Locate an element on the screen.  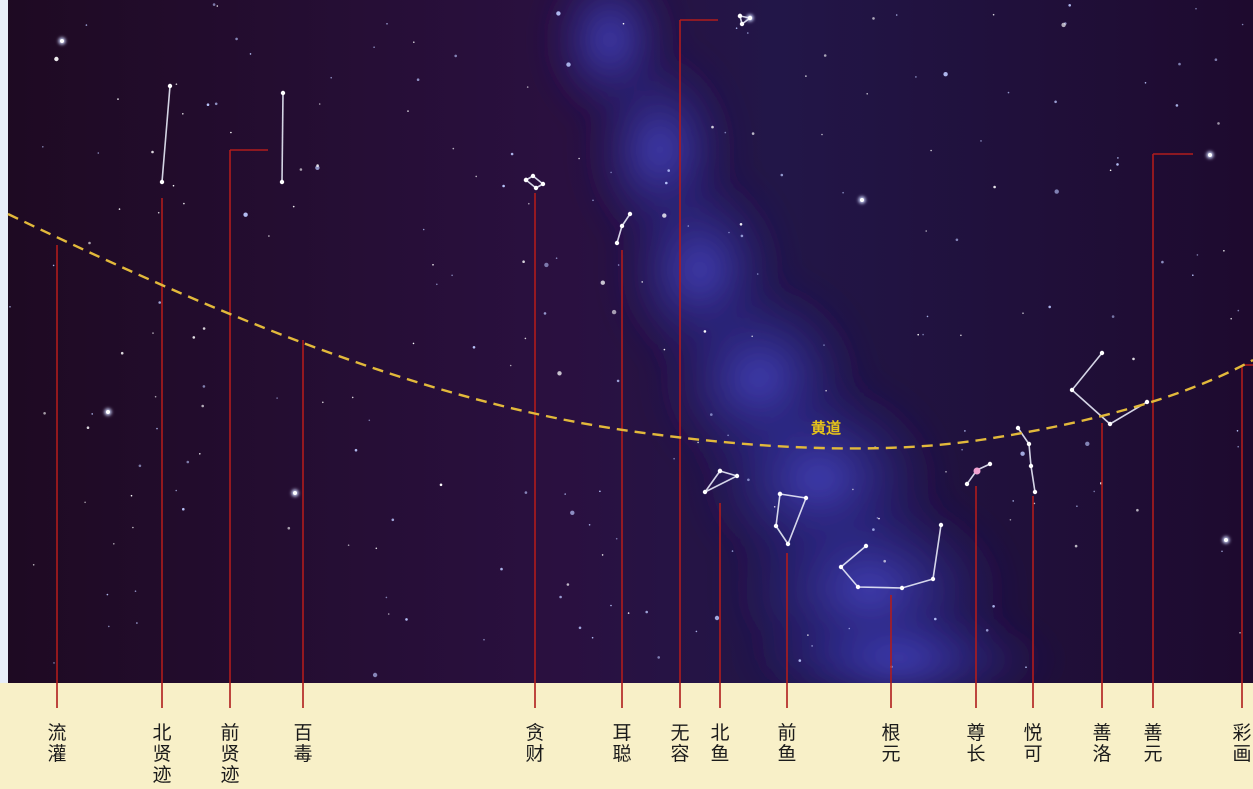
left-frame-strip is located at coordinates (4, 341).